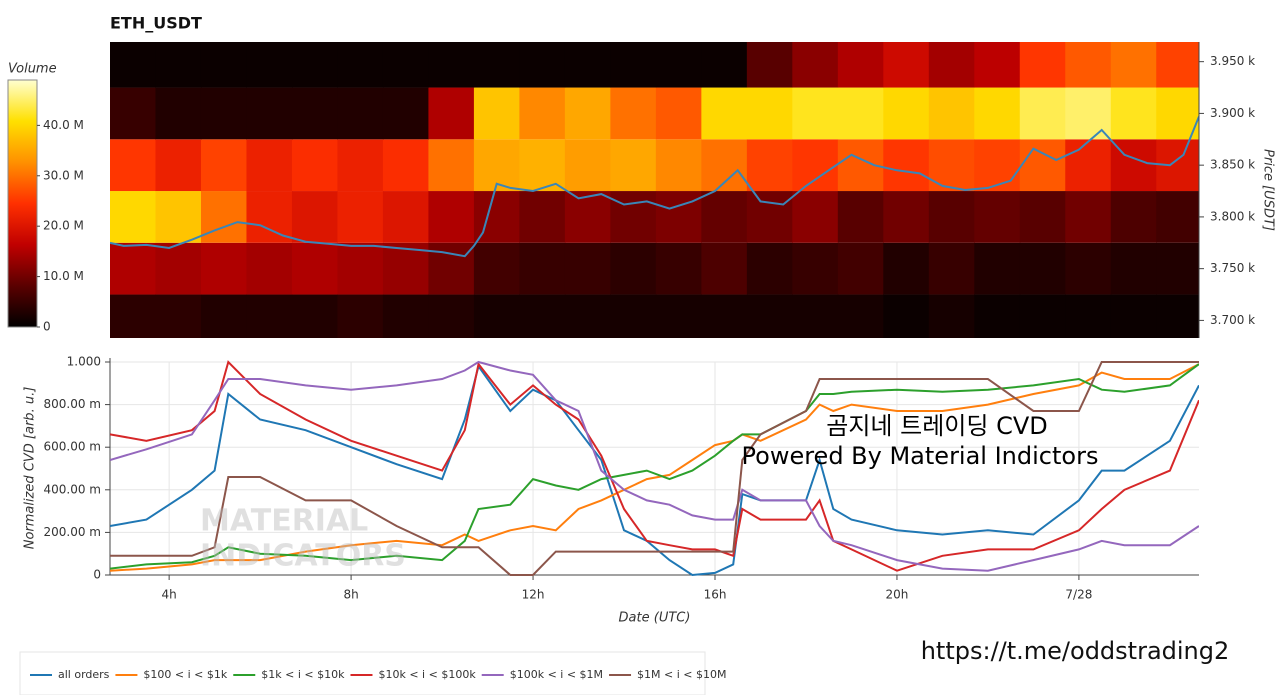 This screenshot has width=1280, height=695. What do you see at coordinates (22, 203) in the screenshot?
I see `colorbar` at bounding box center [22, 203].